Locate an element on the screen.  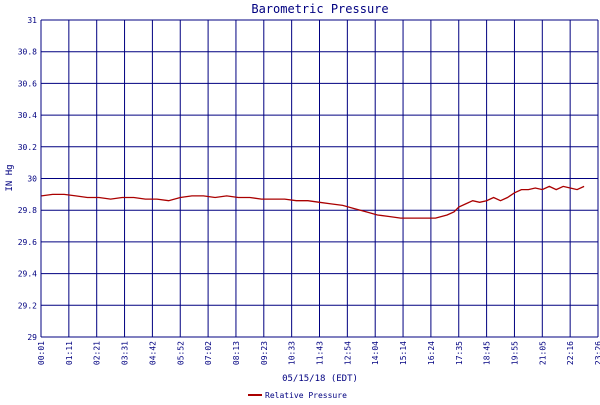
y-tick-label: 30.8 is located at coordinates (27, 52).